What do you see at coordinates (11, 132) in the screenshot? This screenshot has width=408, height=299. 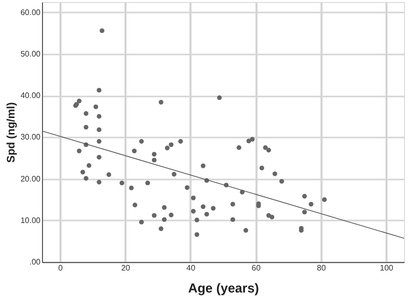 I see `y-axis-title: Spd (ng/ml)` at bounding box center [11, 132].